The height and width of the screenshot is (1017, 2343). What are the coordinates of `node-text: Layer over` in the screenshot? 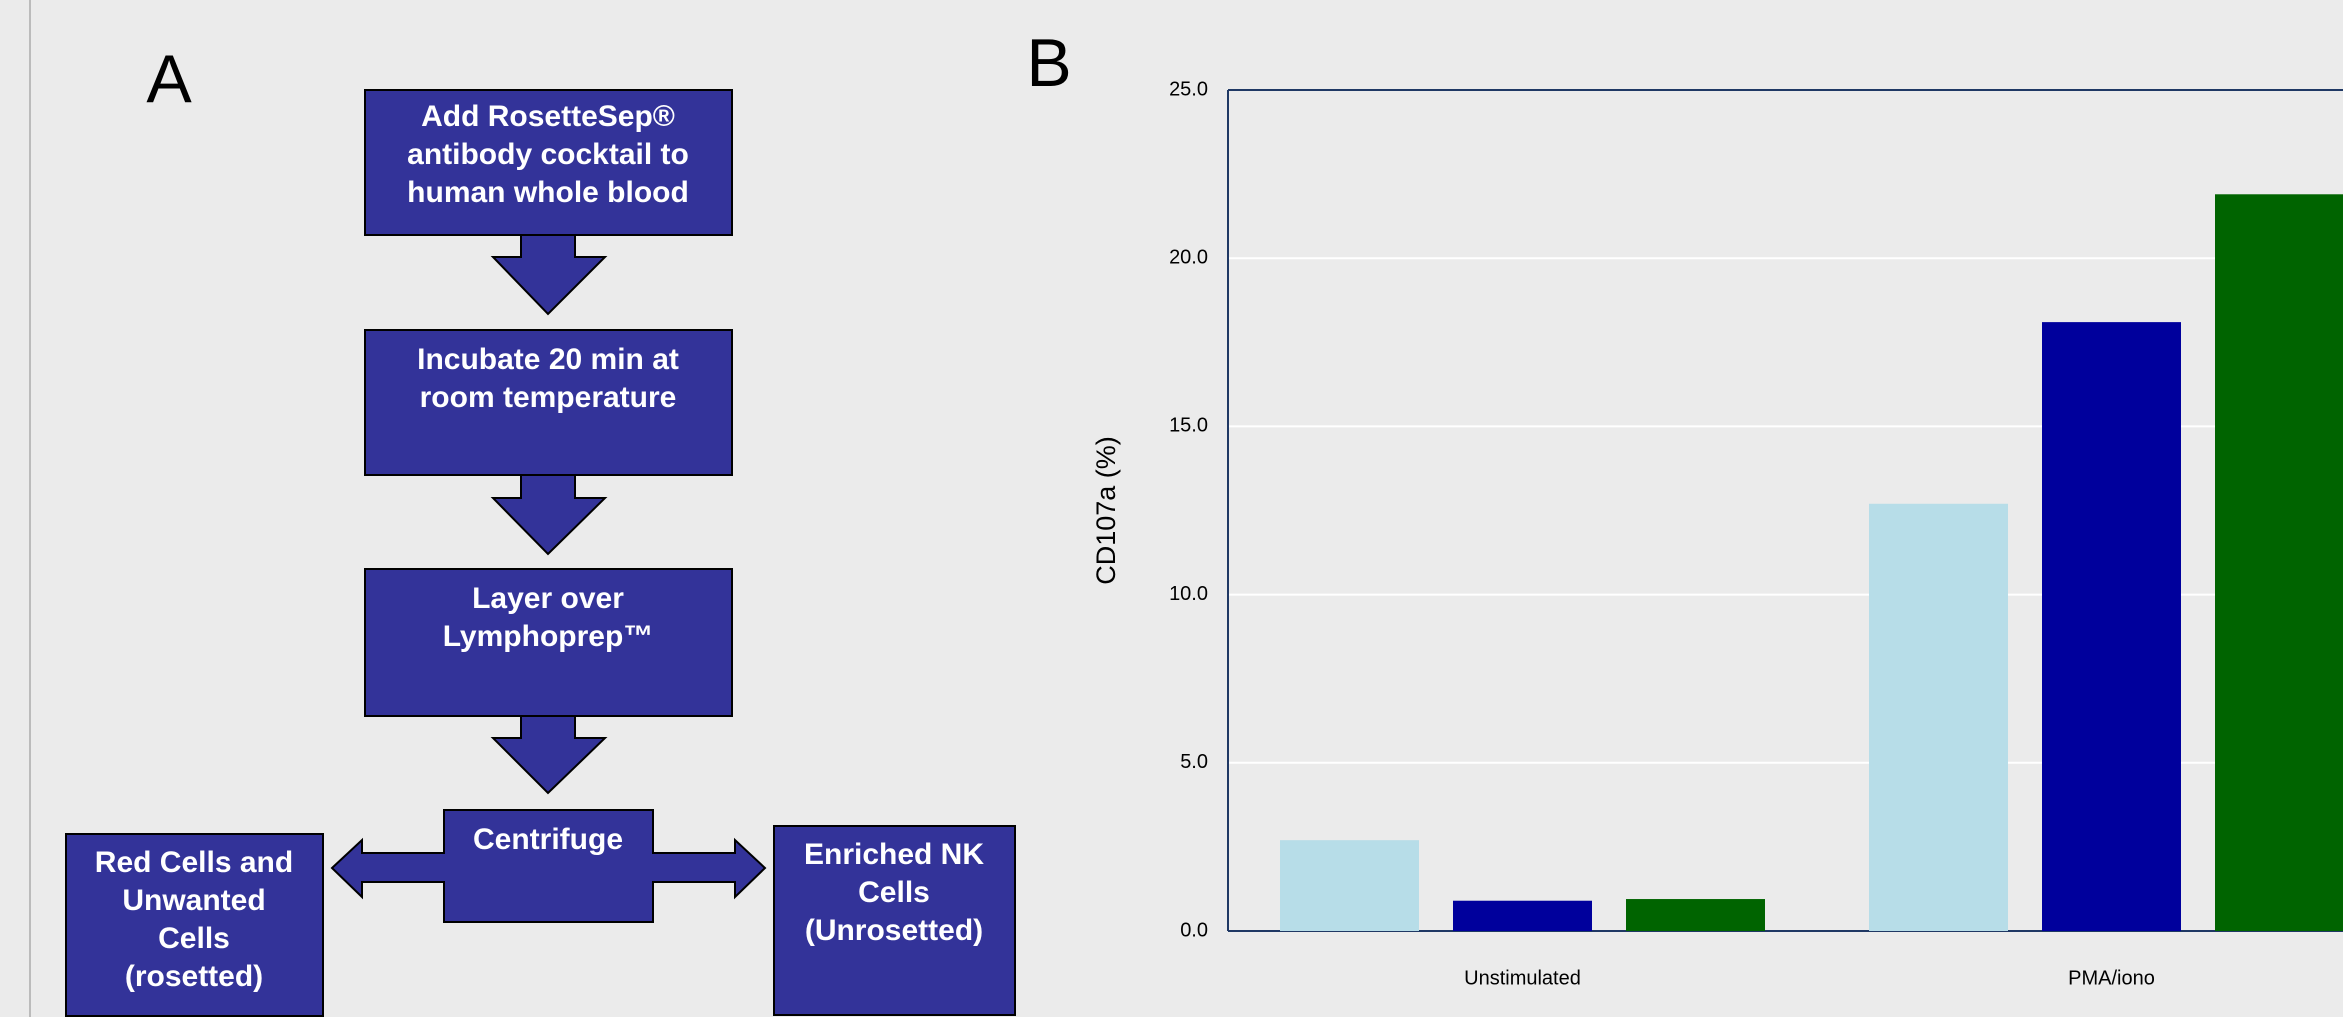 It's located at (548, 598).